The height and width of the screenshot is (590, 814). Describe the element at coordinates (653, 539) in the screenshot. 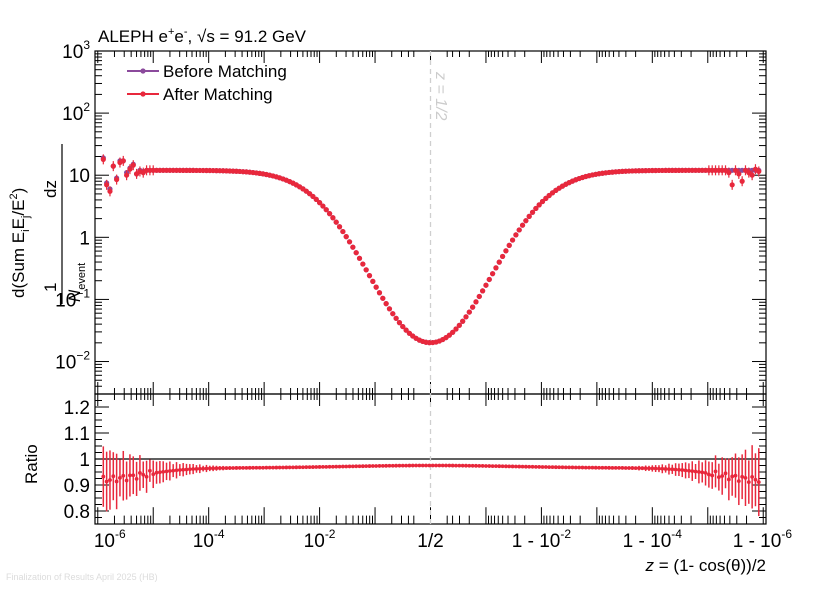

I see `x-tick-label: 1 - 10-4` at that location.